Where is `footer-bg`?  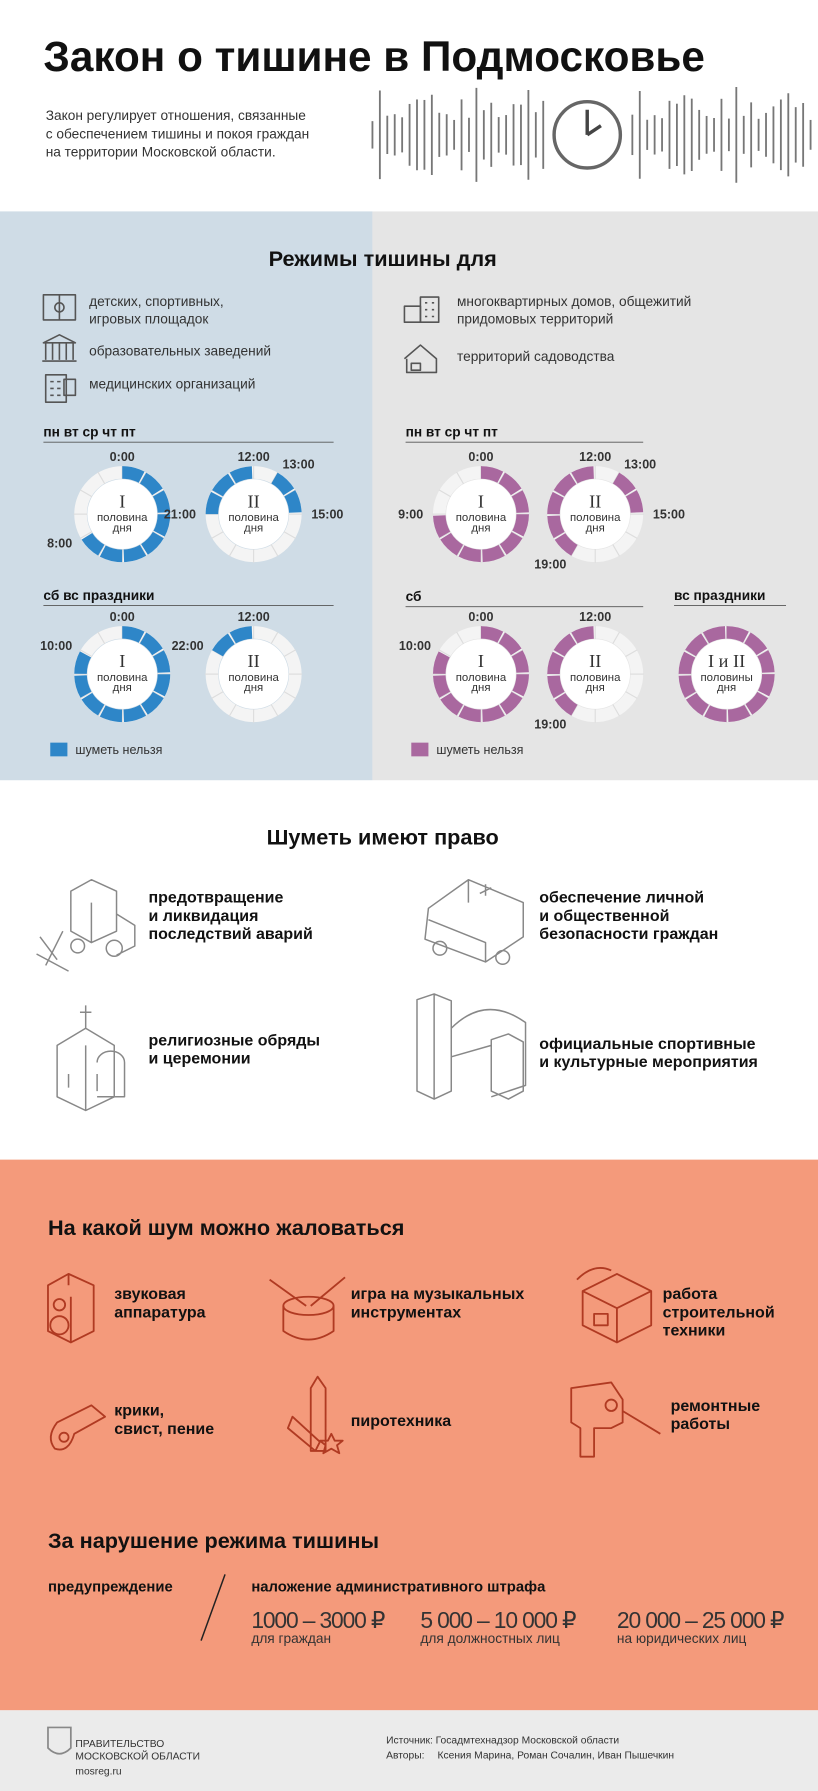
footer-bg is located at coordinates (409, 1750).